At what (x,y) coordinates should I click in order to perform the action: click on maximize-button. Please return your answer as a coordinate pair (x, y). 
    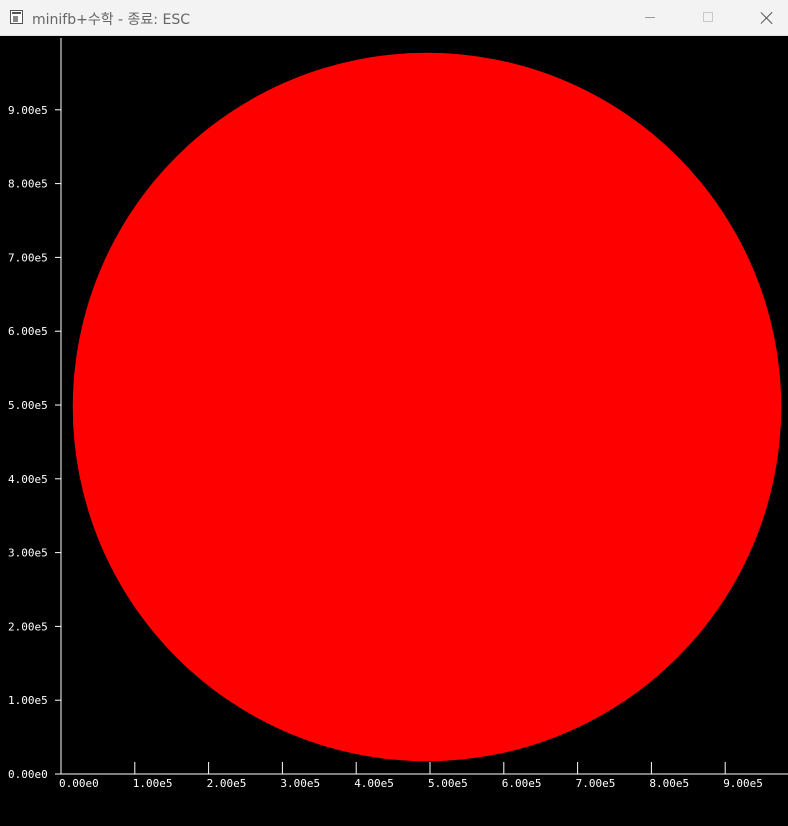
    Looking at the image, I should click on (708, 18).